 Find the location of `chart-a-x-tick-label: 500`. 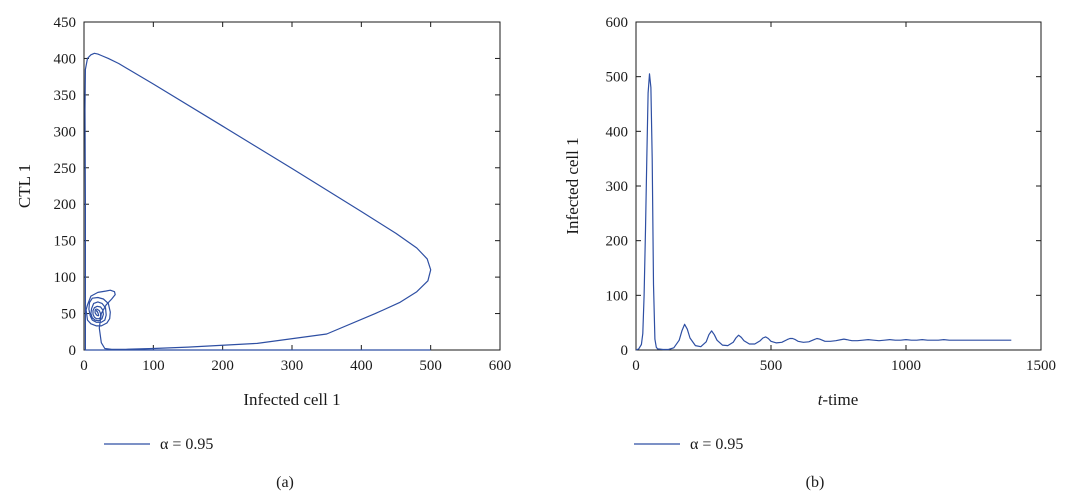

chart-a-x-tick-label: 500 is located at coordinates (430, 366).